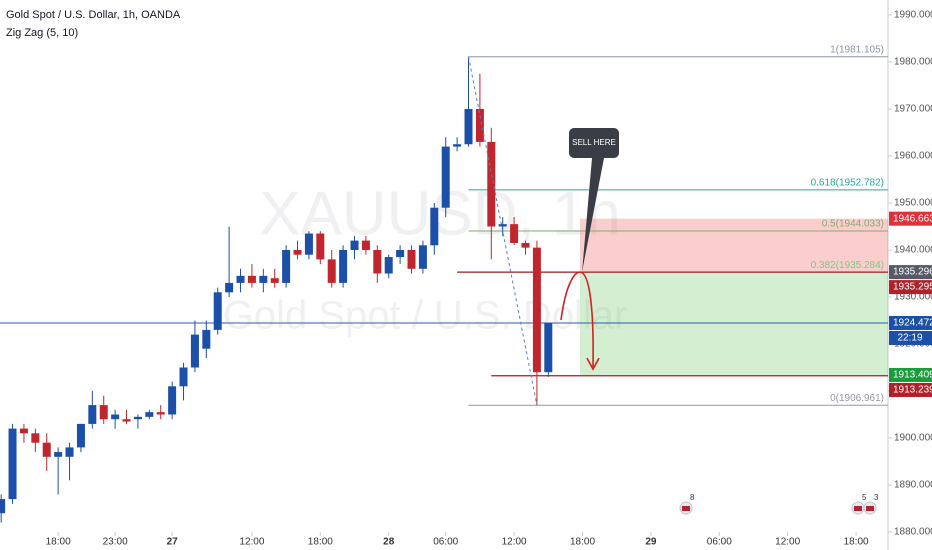 The image size is (932, 550). I want to click on y-tick-label: 1950.000, so click(913, 203).